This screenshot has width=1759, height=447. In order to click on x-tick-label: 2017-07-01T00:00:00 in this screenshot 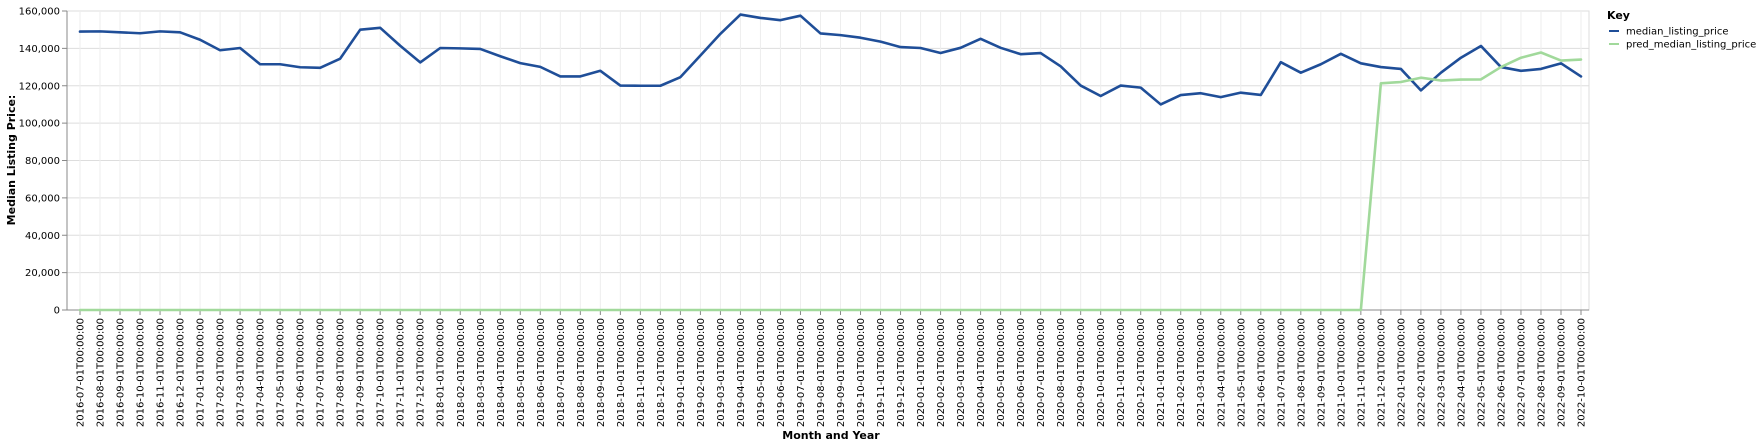, I will do `click(321, 372)`.